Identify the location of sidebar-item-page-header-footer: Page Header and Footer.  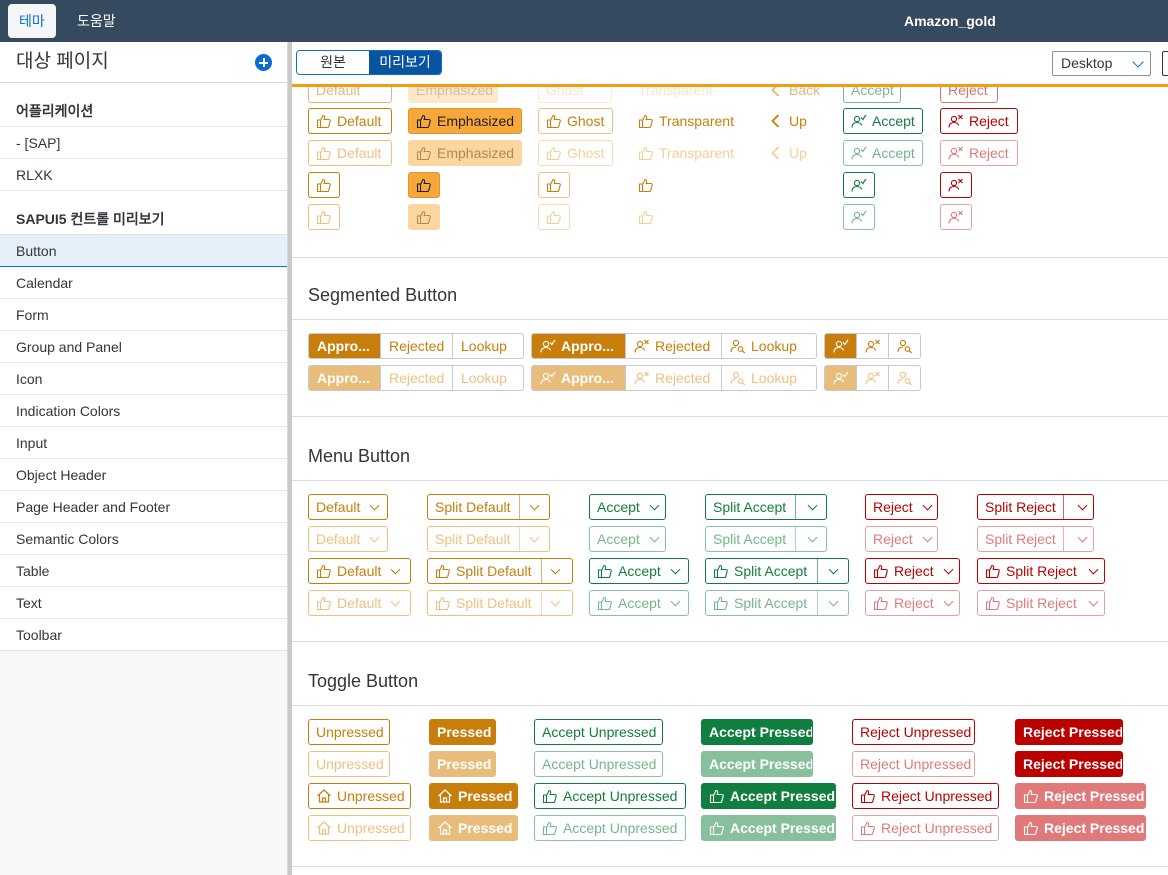
(143, 507).